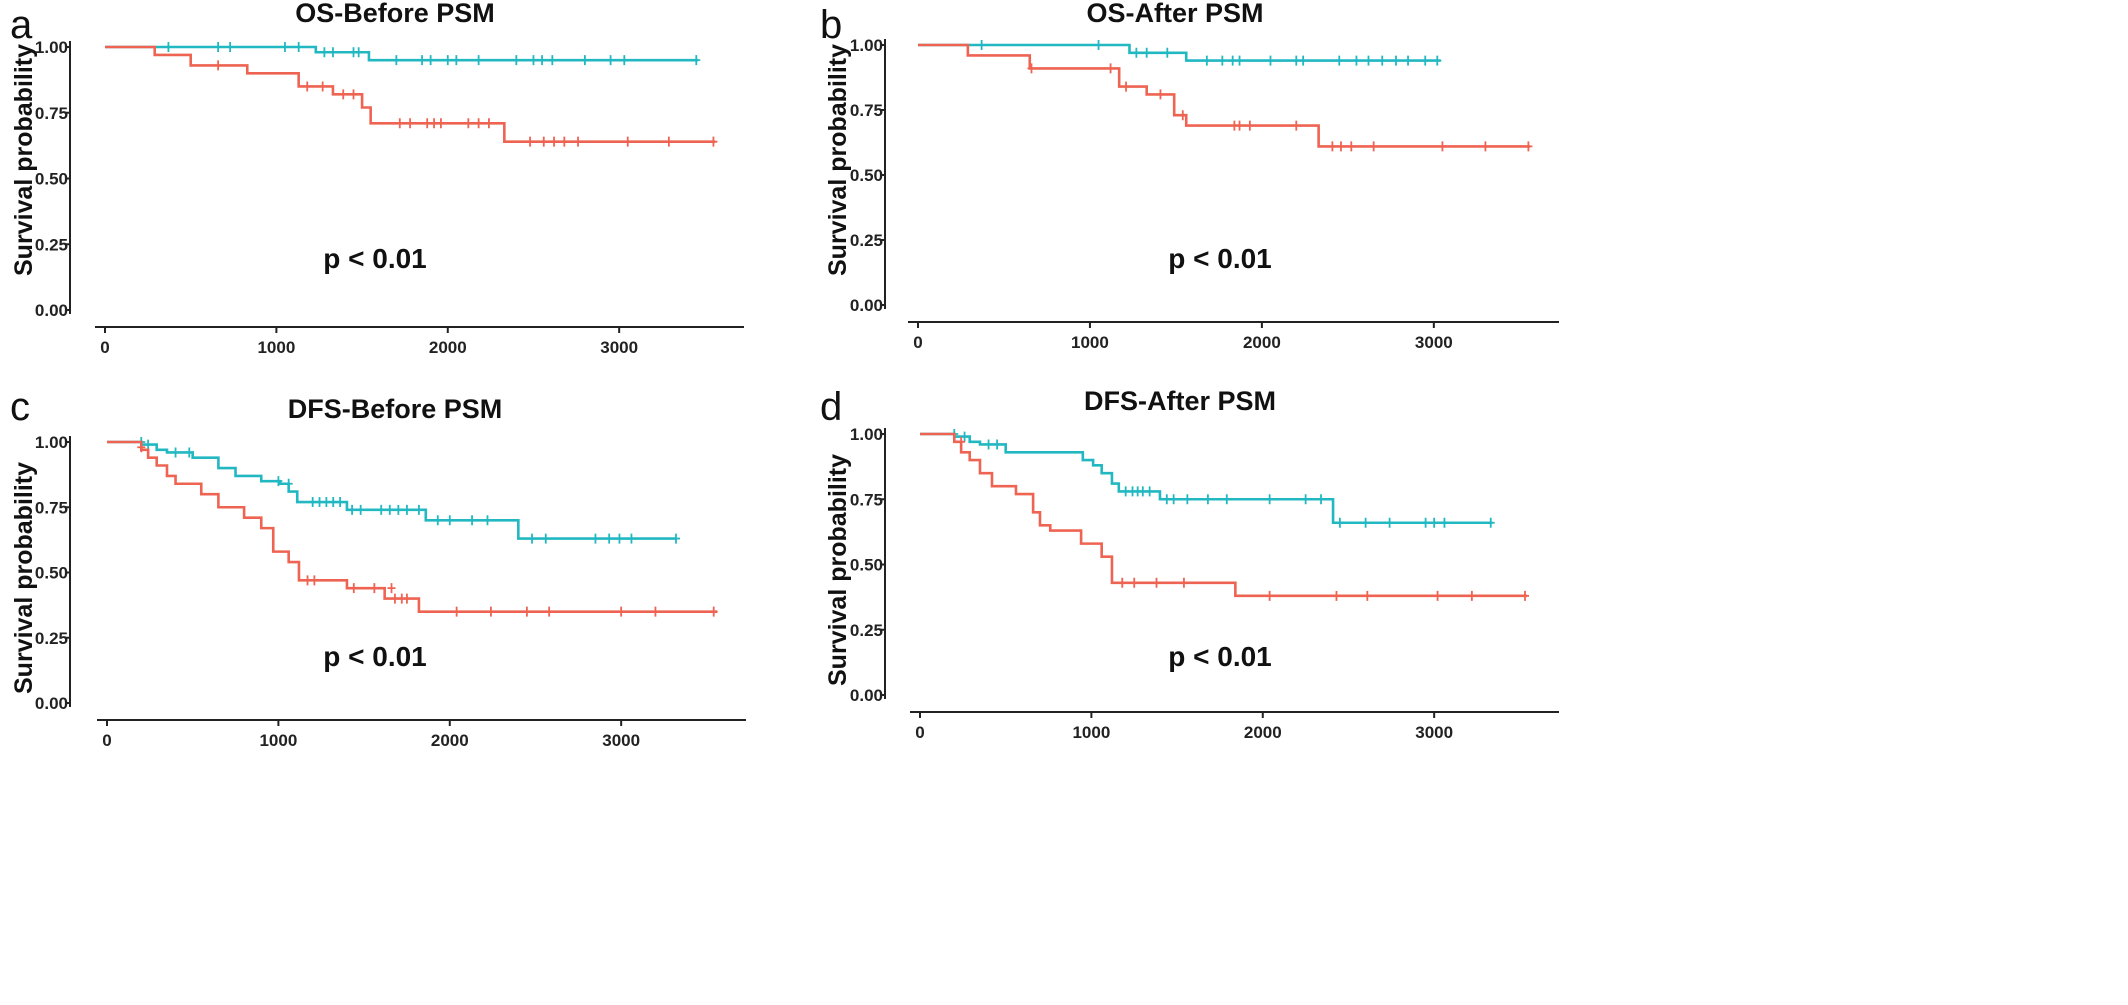  Describe the element at coordinates (831, 407) in the screenshot. I see `panel-label: d` at that location.